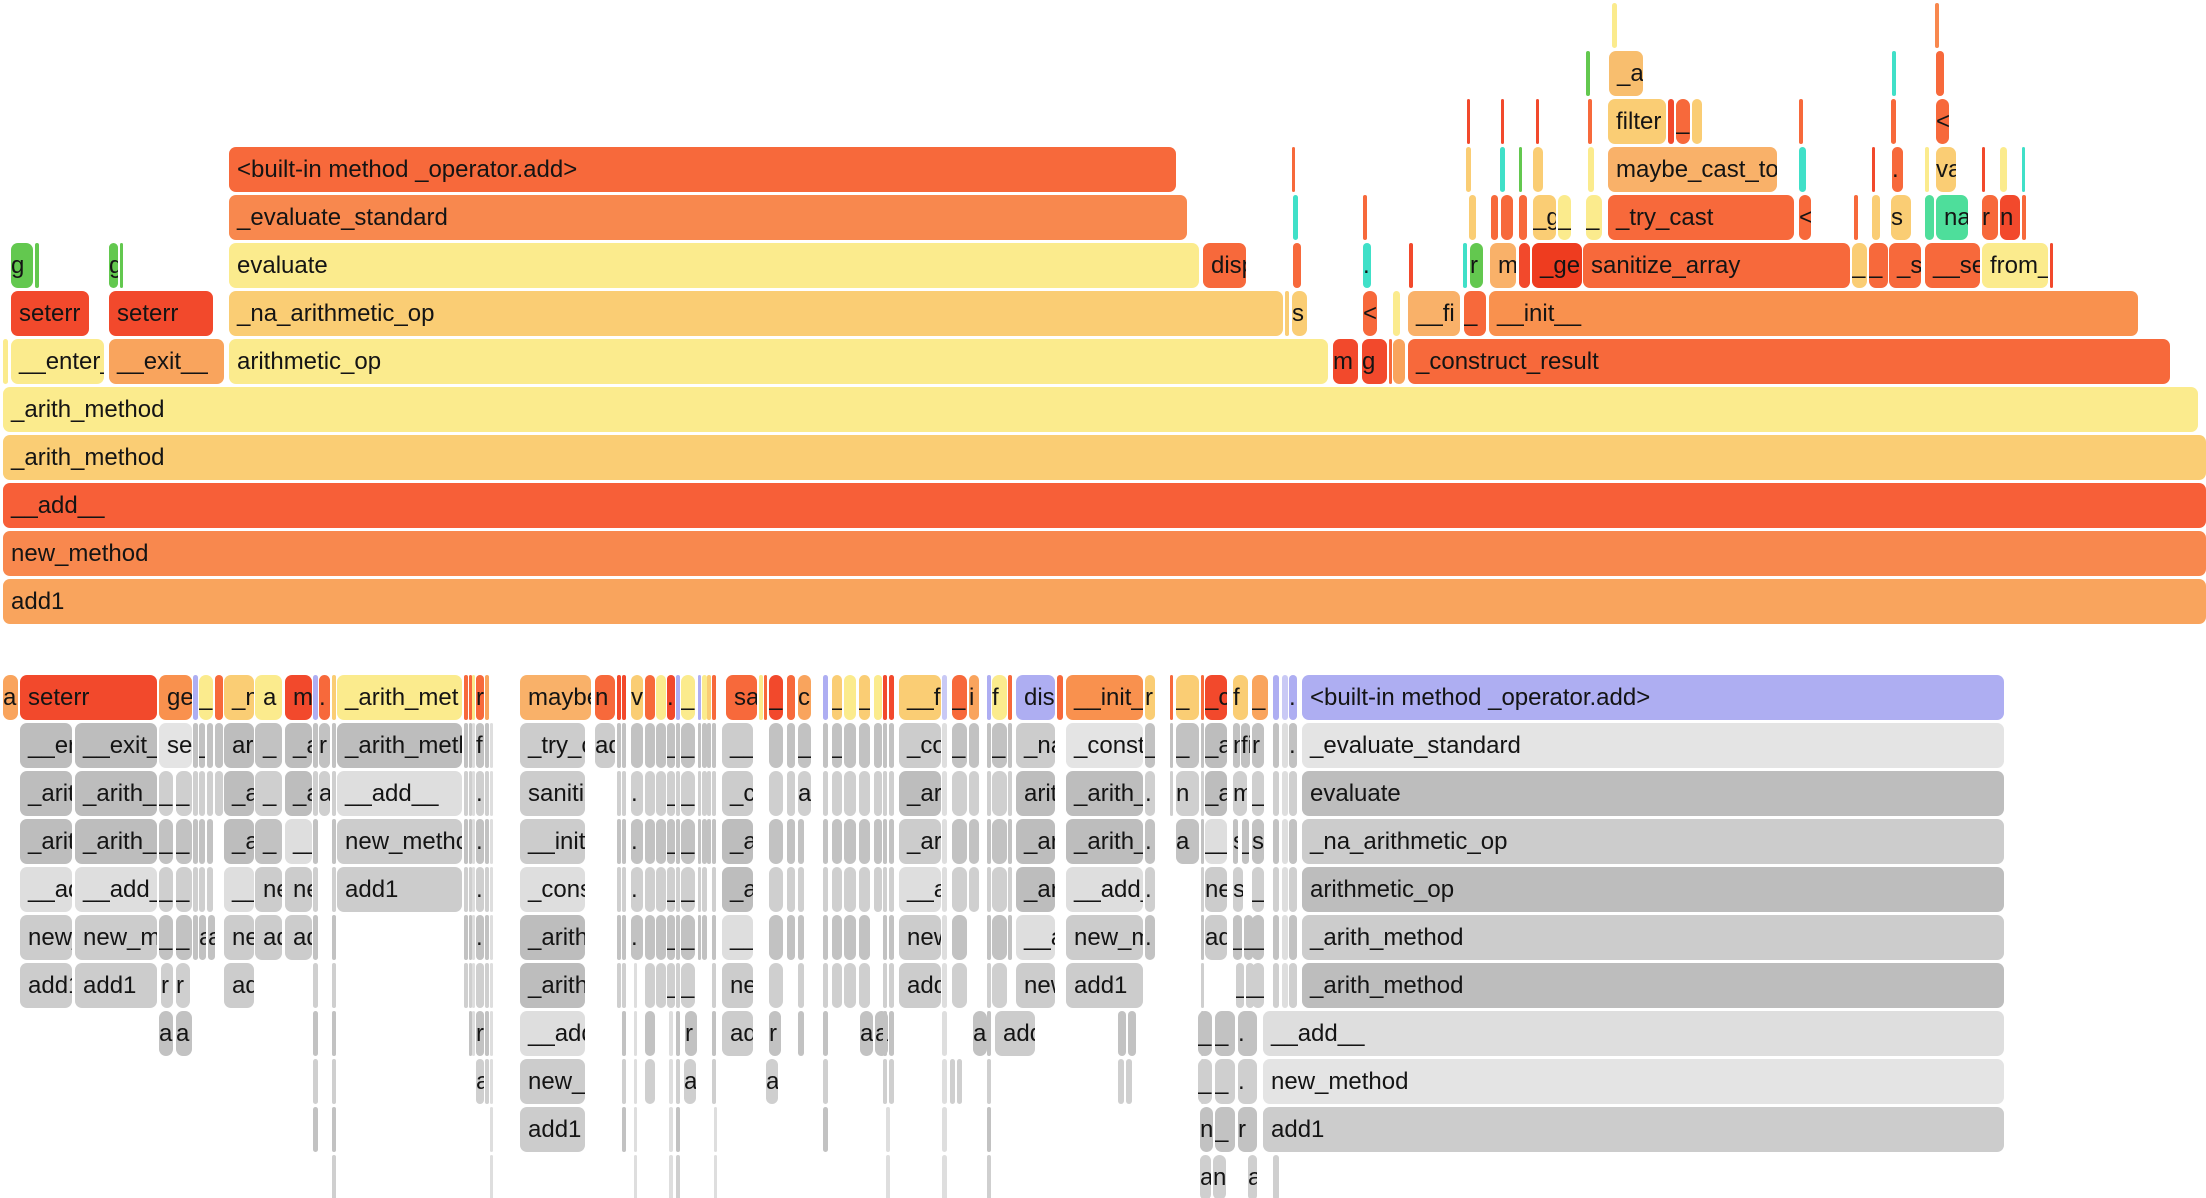 This screenshot has height=1198, width=2206. What do you see at coordinates (239, 697) in the screenshot?
I see `frame-n: _n` at bounding box center [239, 697].